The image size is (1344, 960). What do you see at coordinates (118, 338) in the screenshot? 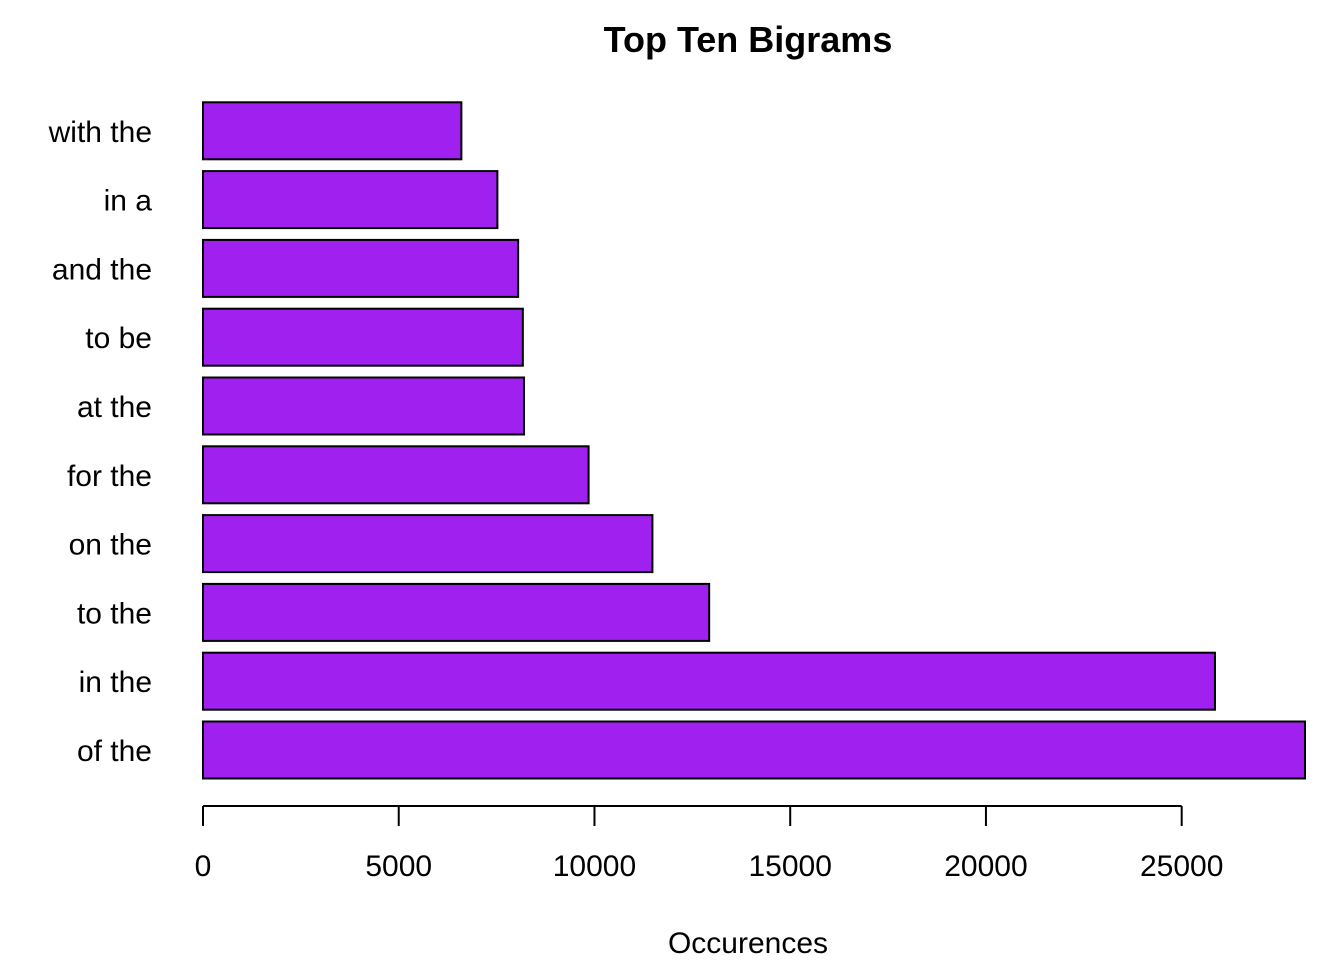
I see `category-label: to be` at bounding box center [118, 338].